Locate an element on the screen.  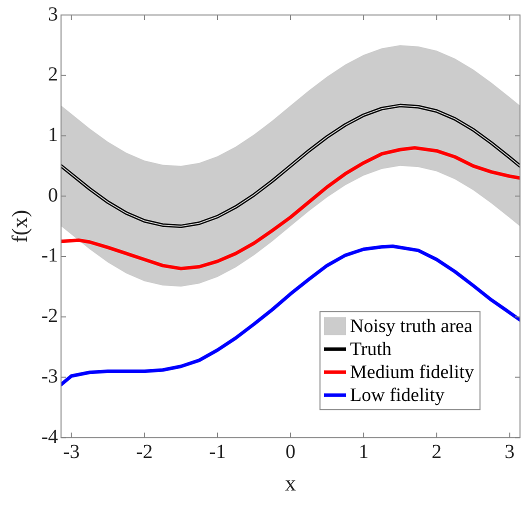
x-tick-label: 0 is located at coordinates (291, 451).